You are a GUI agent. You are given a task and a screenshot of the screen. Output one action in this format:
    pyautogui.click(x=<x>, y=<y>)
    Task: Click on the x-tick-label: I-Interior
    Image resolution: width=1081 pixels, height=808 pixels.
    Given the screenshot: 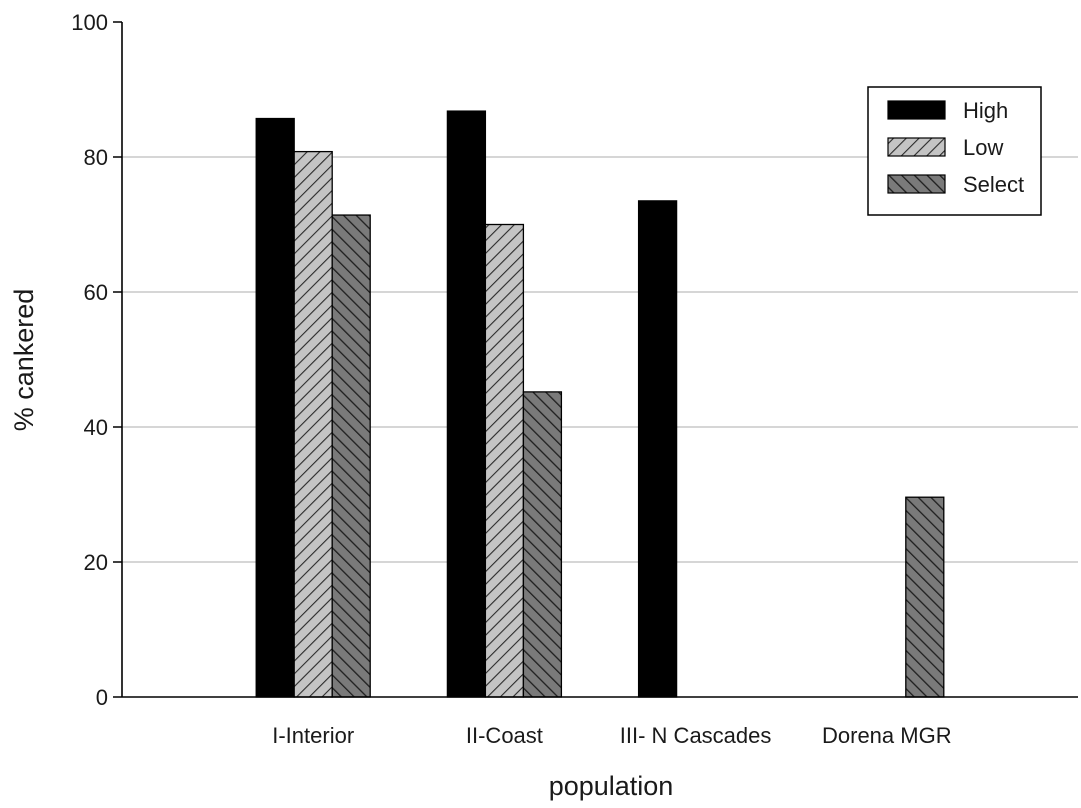 What is the action you would take?
    pyautogui.click(x=313, y=735)
    